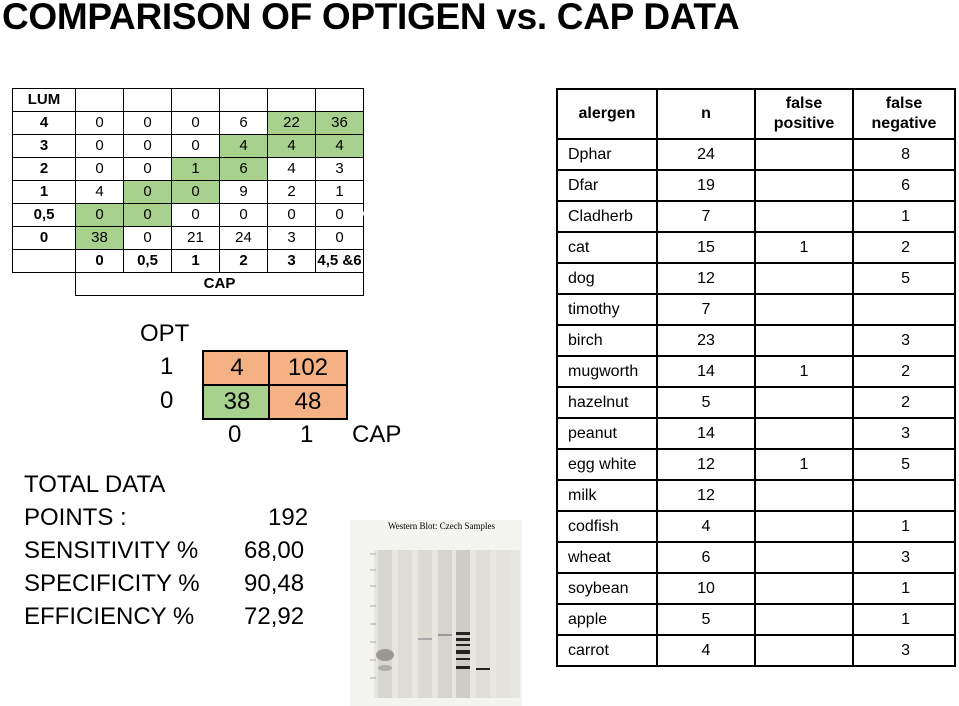 The image size is (959, 706). Describe the element at coordinates (243, 238) in the screenshot. I see `table-cell: 24` at that location.